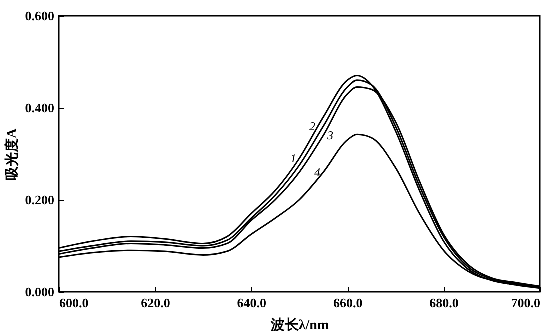  I want to click on y-tick-label: 0.400, so click(39, 108).